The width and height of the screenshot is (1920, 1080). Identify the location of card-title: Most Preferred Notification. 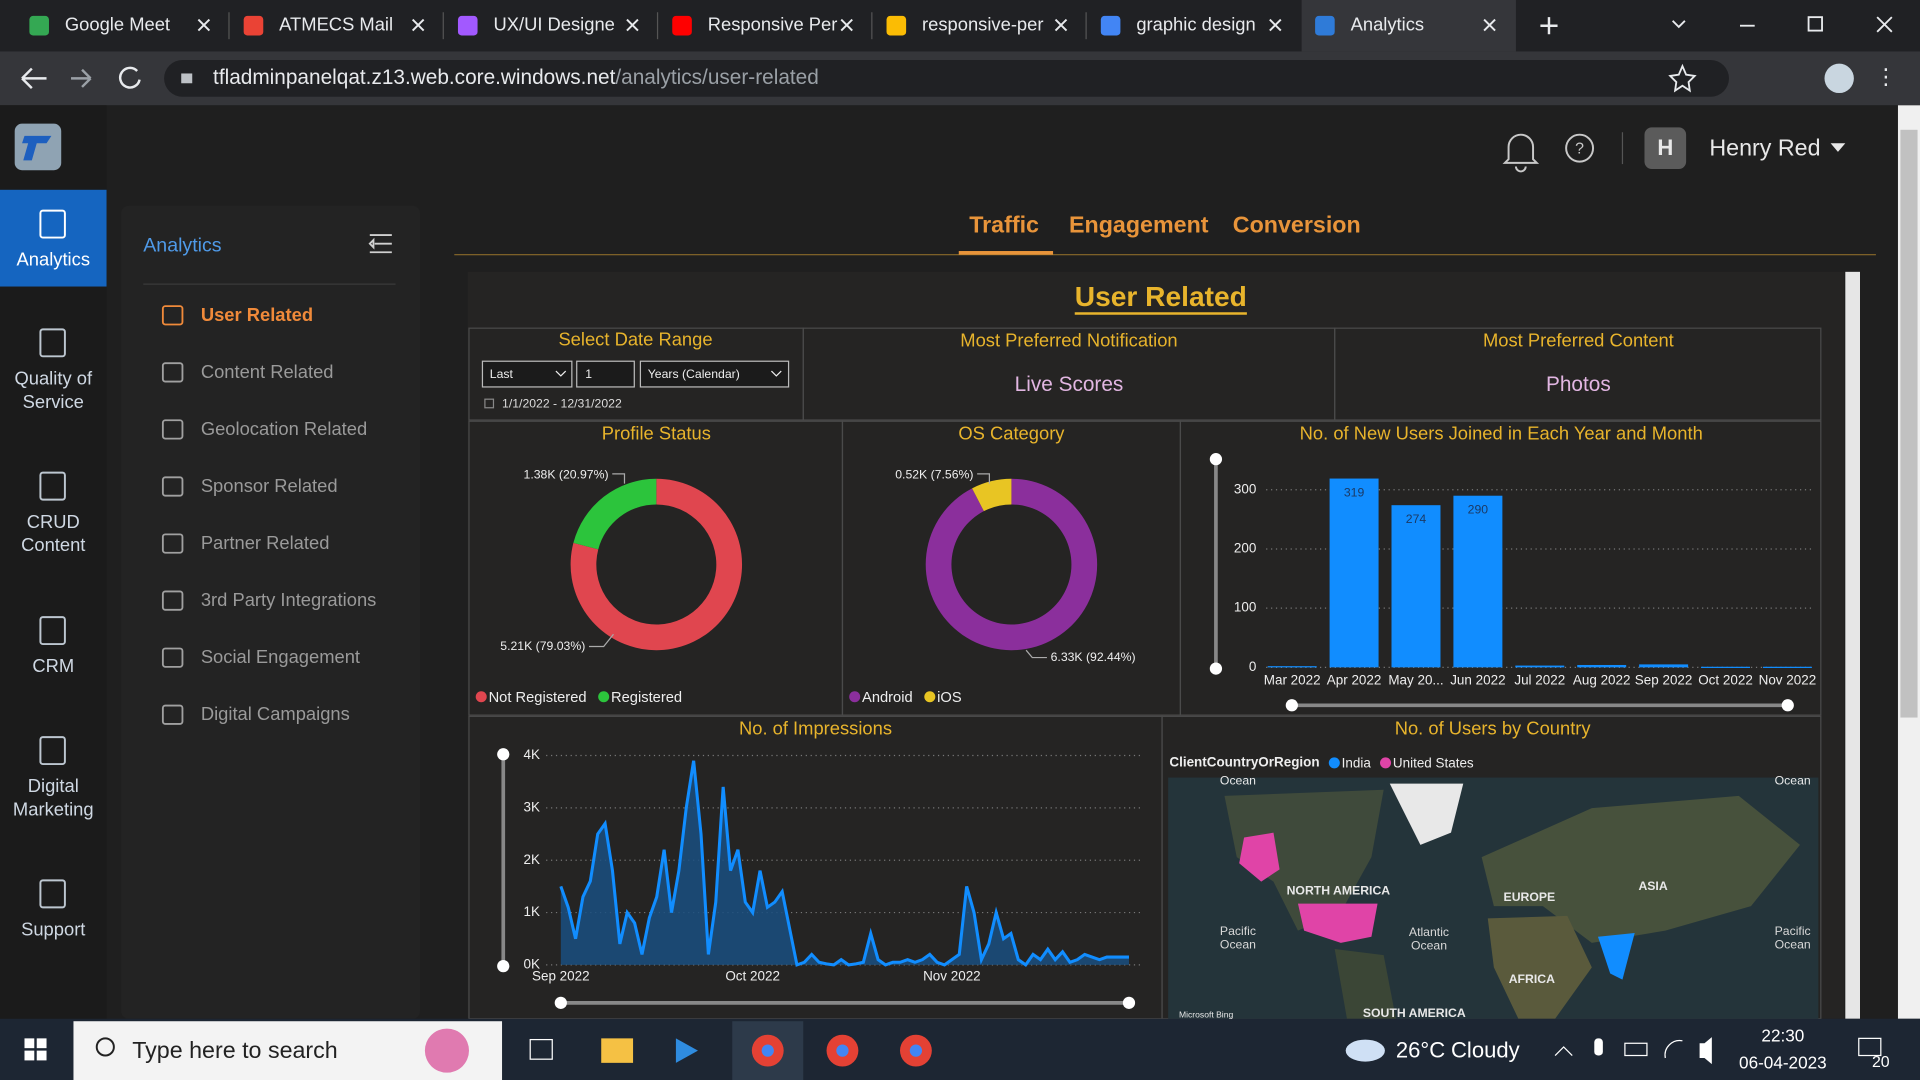
(1068, 339).